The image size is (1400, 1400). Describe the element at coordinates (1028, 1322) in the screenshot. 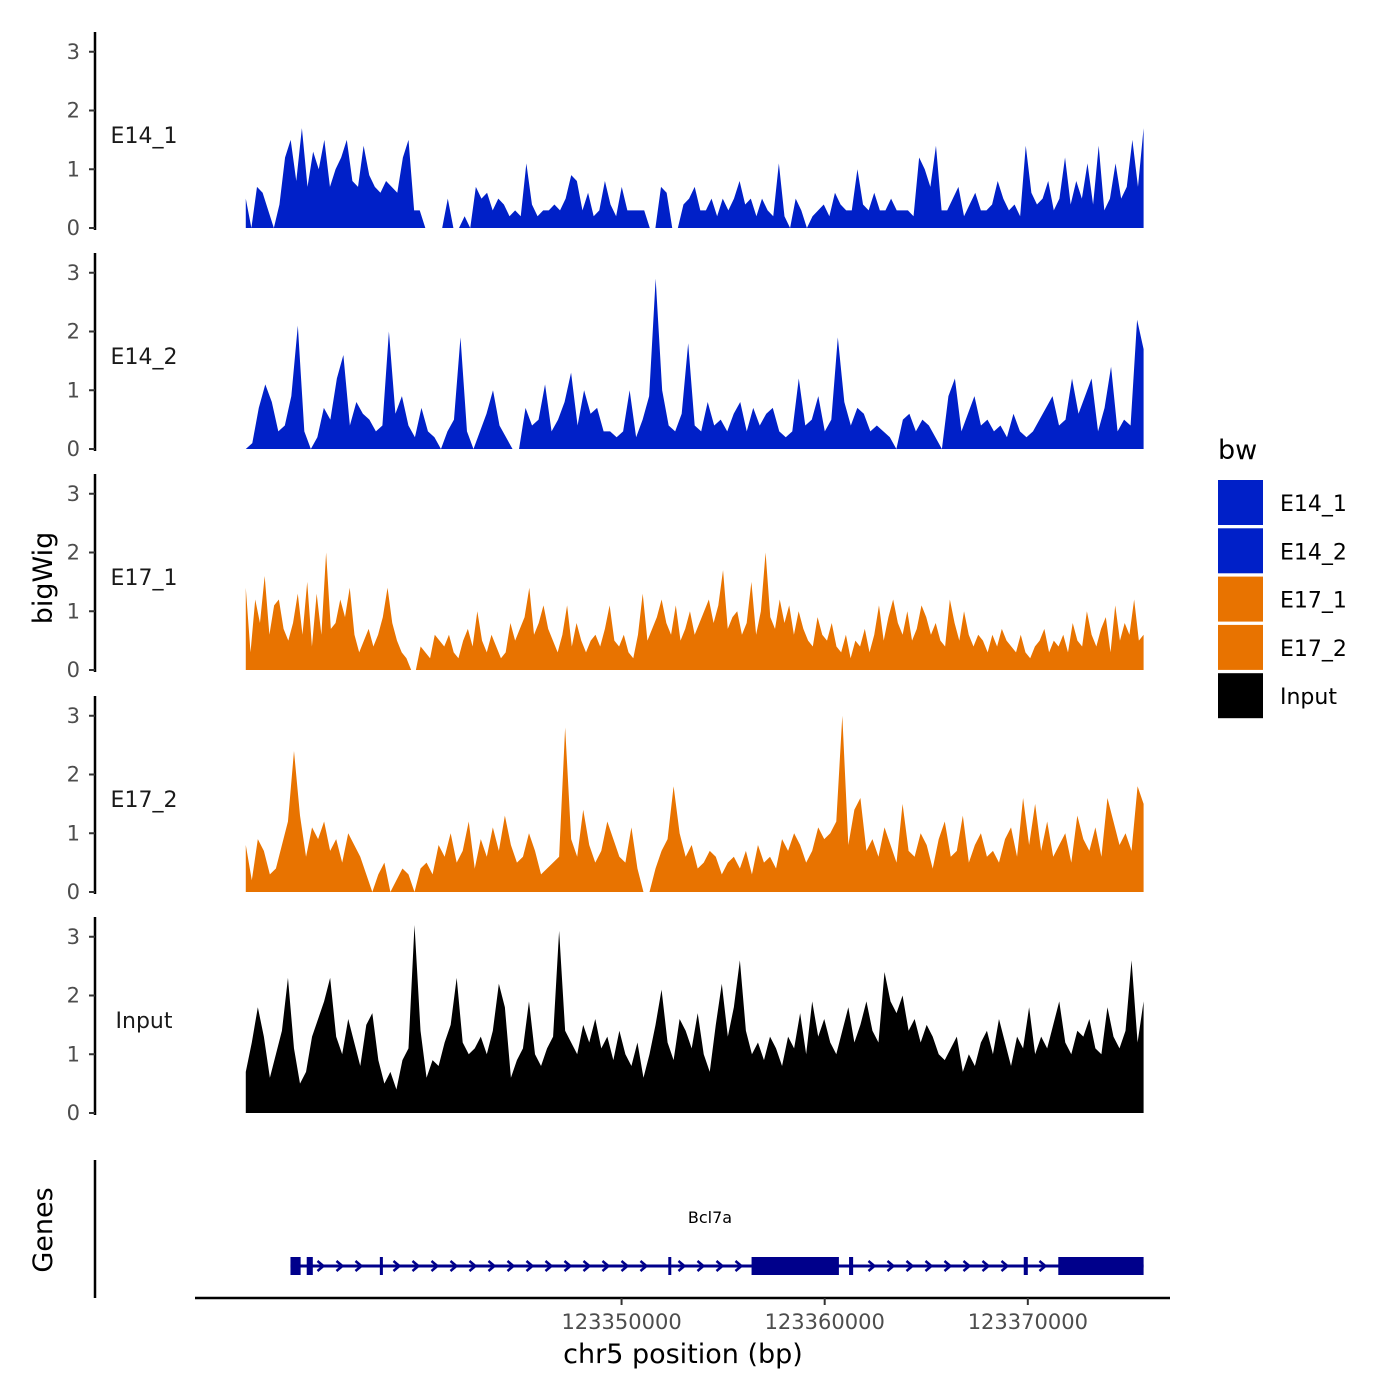

I see `x-tick-label: 123370000` at that location.